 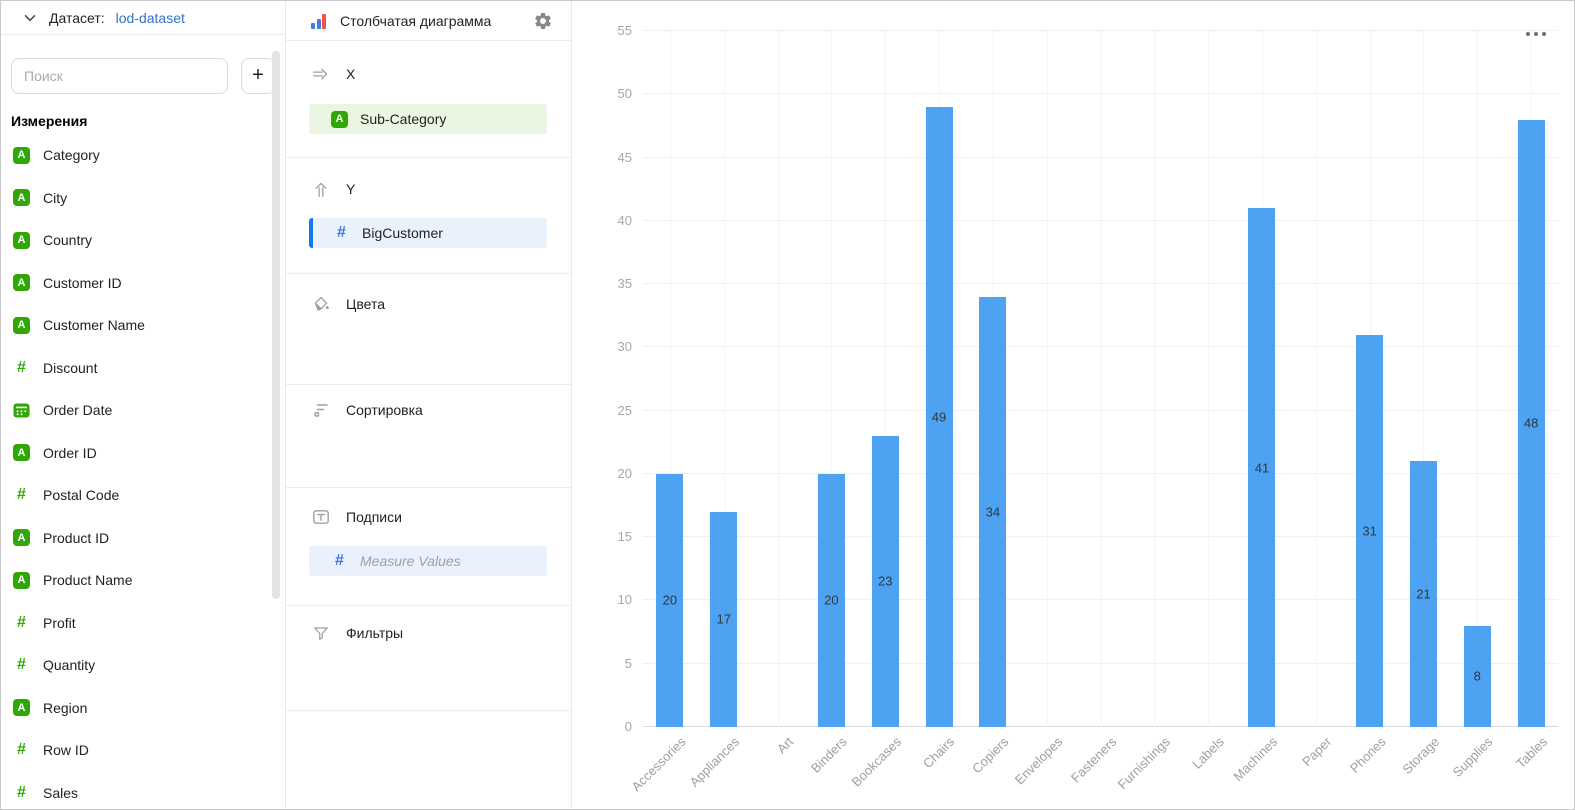 What do you see at coordinates (143, 665) in the screenshot?
I see `field-item-quantity: # Quantity` at bounding box center [143, 665].